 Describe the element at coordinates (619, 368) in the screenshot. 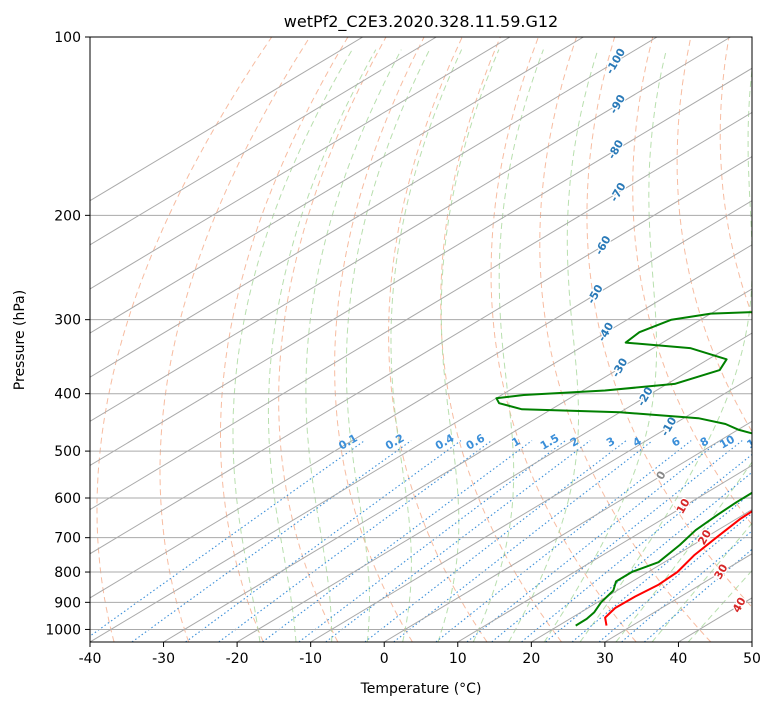

I see `isotherm-label: -30` at that location.